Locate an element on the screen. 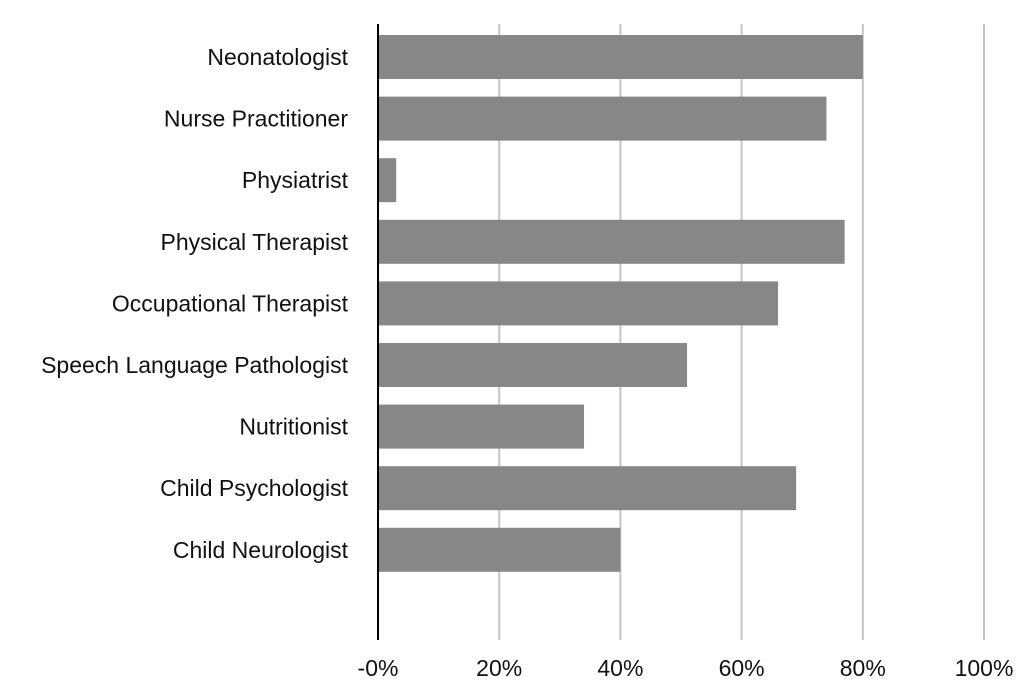  category-label: Occupational Therapist is located at coordinates (230, 303).